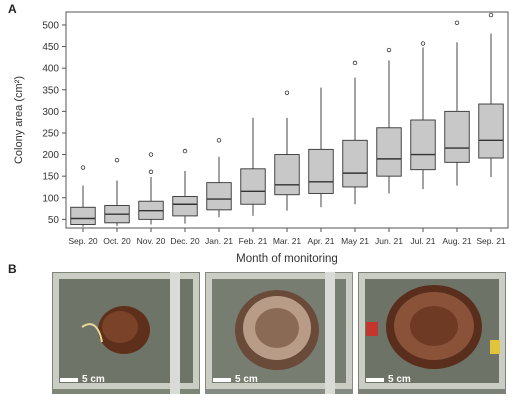 The height and width of the screenshot is (400, 528). What do you see at coordinates (246, 379) in the screenshot?
I see `scale-label-2: 5 cm` at bounding box center [246, 379].